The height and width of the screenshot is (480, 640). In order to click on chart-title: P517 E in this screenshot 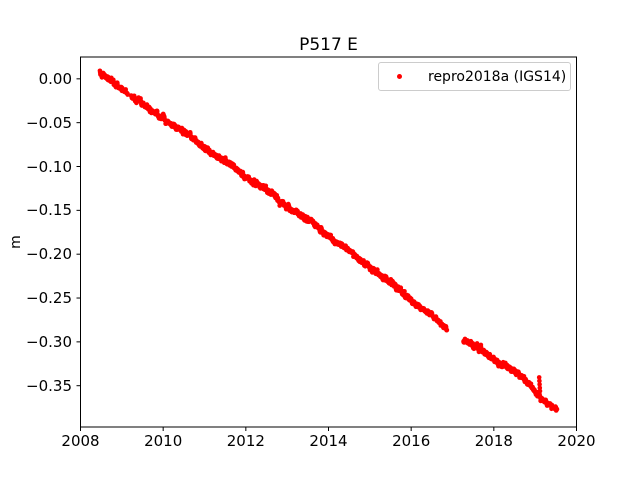, I will do `click(328, 45)`.